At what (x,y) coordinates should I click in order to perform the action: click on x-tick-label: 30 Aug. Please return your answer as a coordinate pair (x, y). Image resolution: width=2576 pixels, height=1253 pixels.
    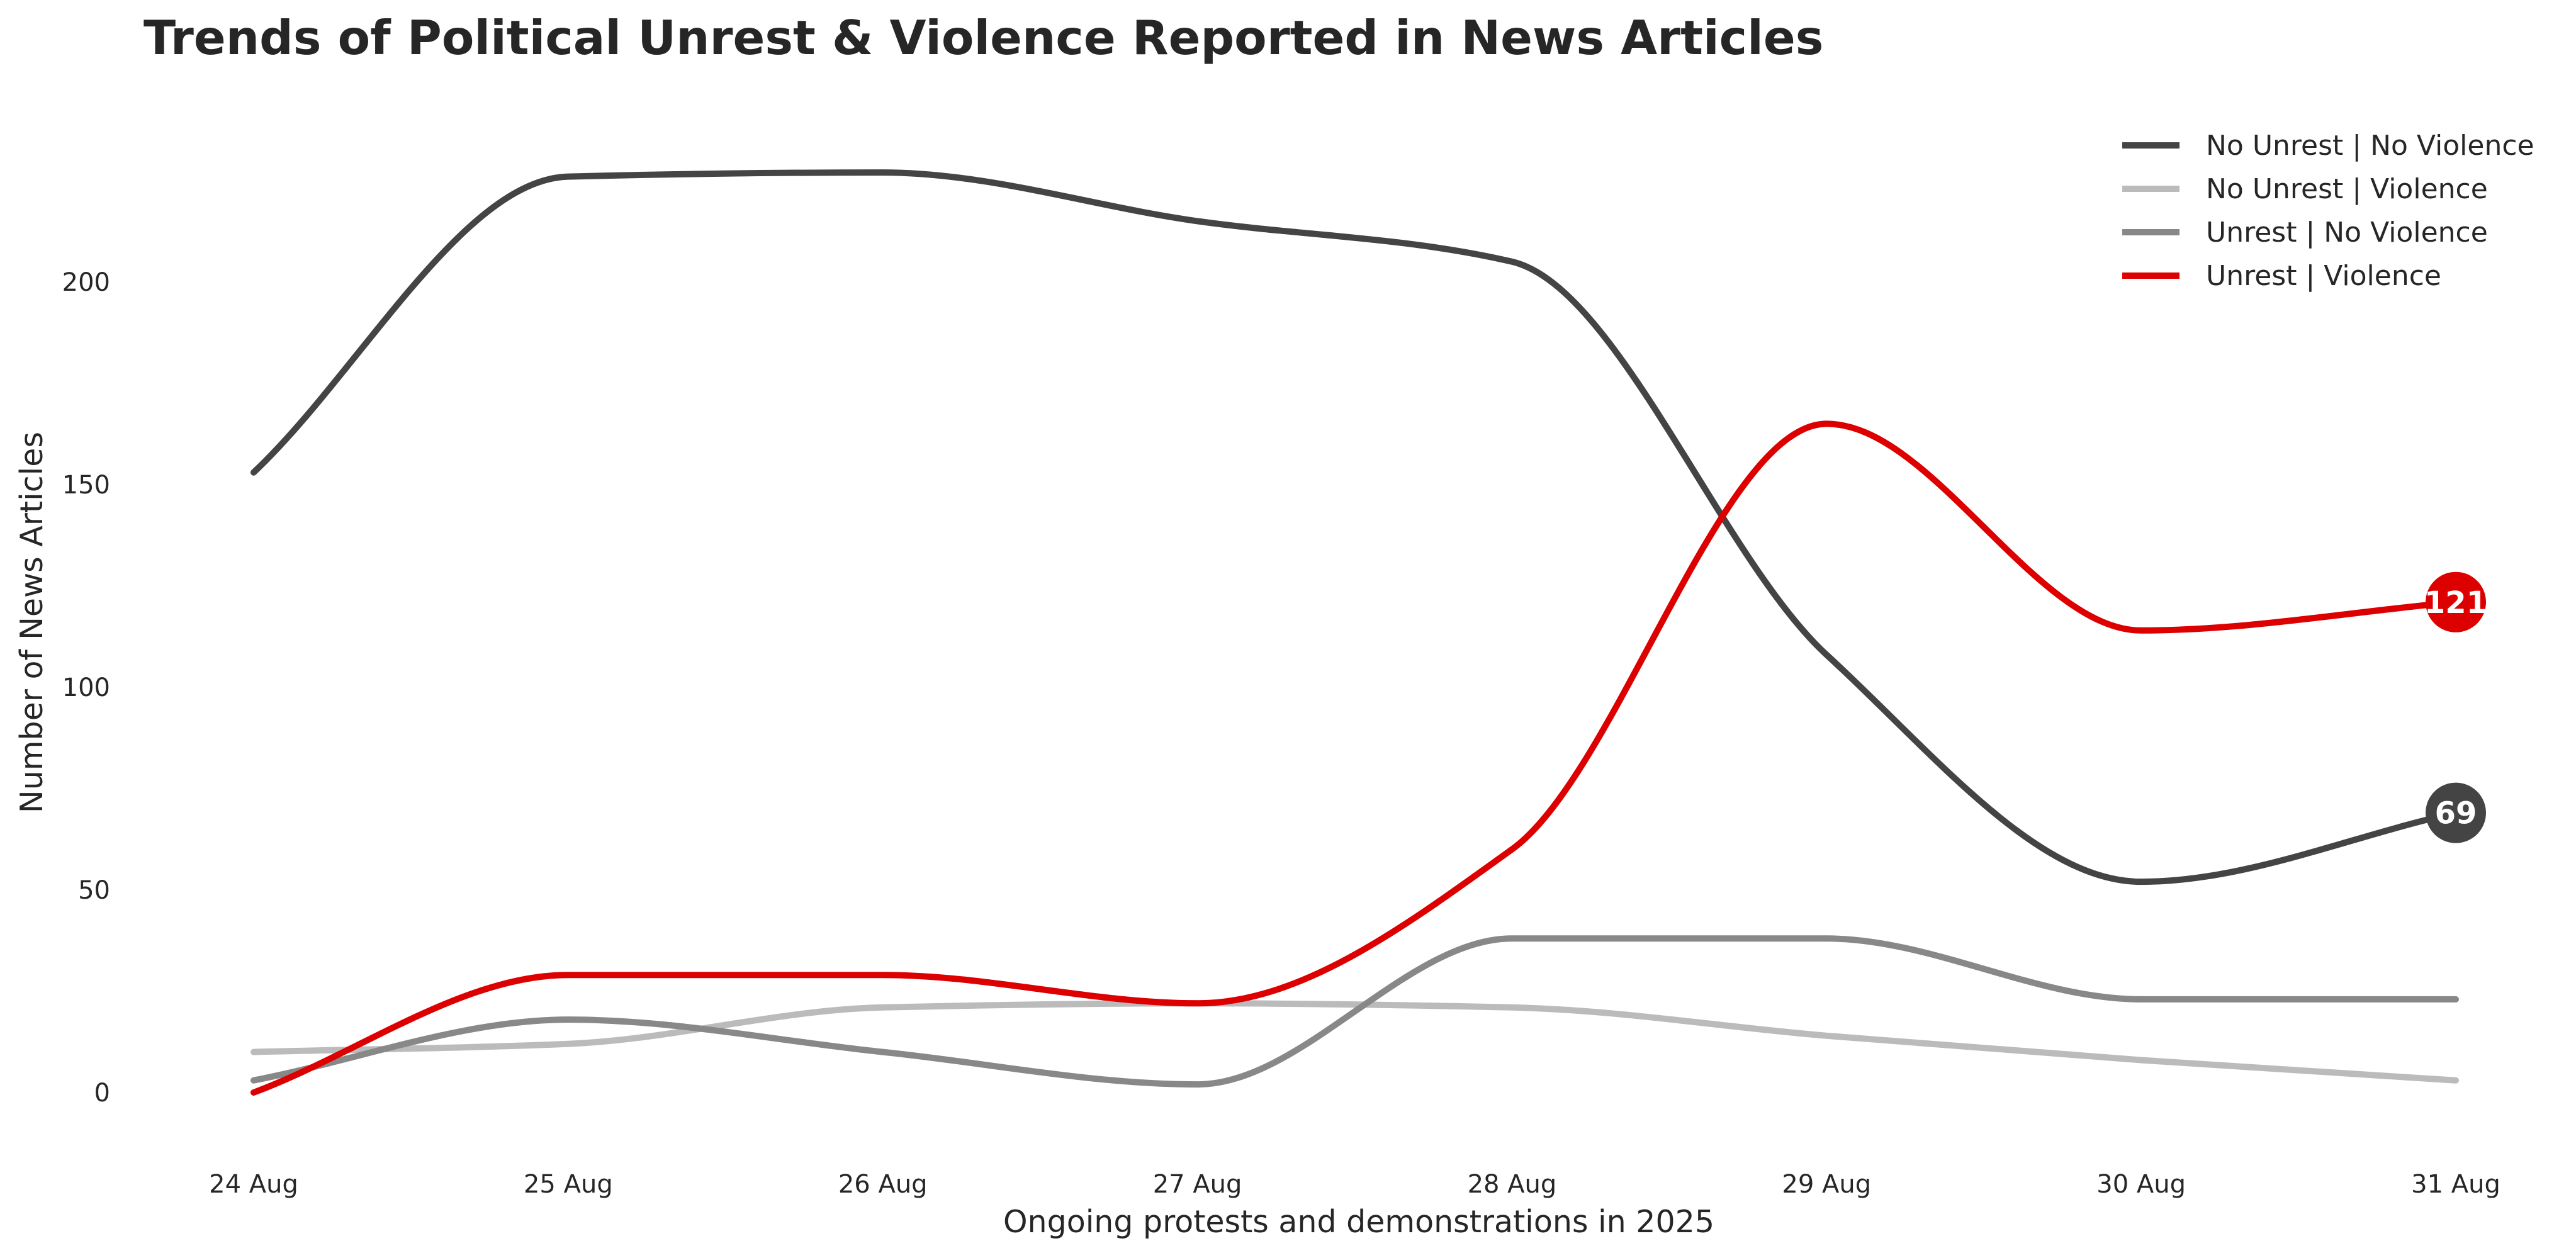
    Looking at the image, I should click on (2141, 1184).